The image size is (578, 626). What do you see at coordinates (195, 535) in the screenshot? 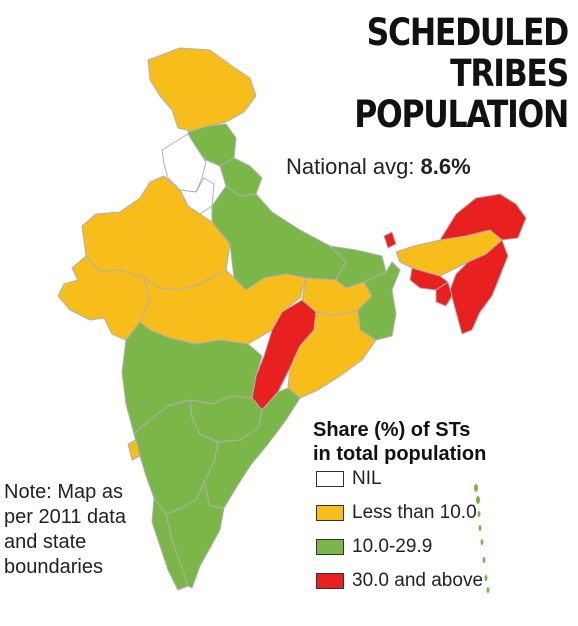
I see `region-tamil-nadu` at bounding box center [195, 535].